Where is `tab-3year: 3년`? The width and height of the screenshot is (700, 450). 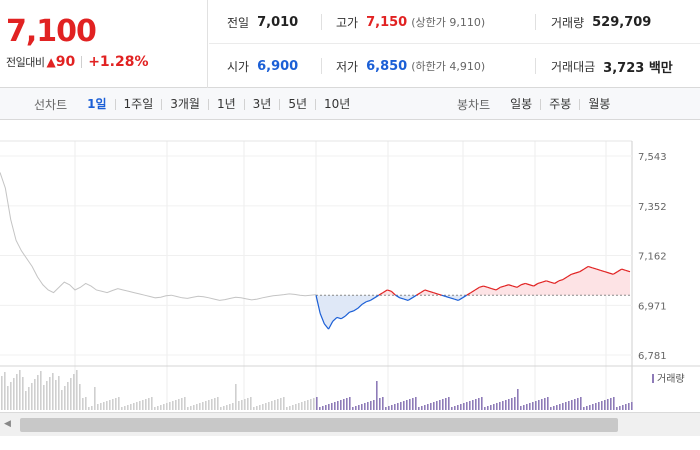 tab-3year: 3년 is located at coordinates (261, 104).